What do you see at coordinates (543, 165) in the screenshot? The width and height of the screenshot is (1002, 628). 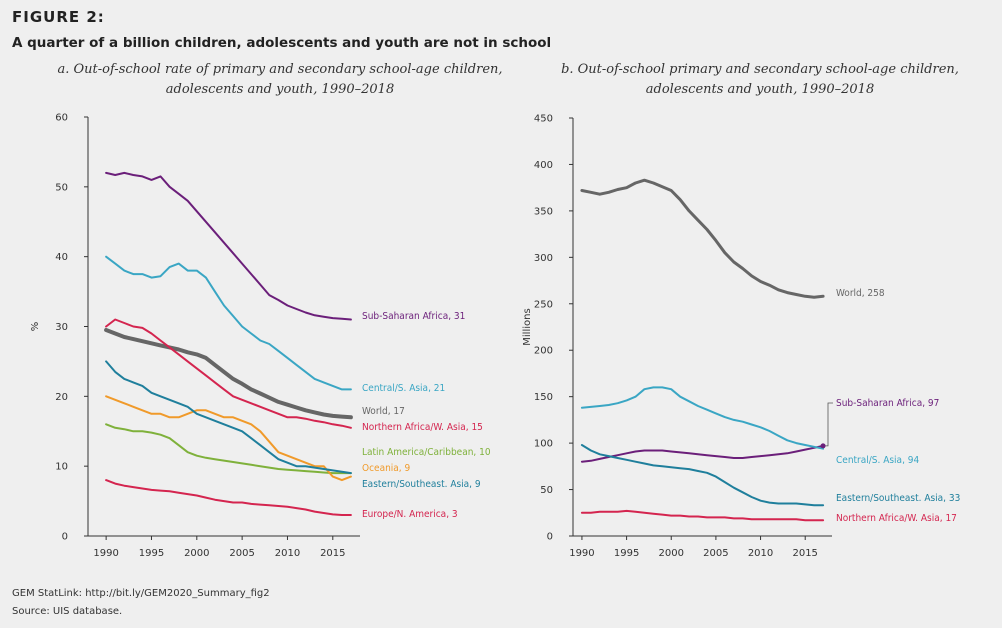 I see `y-tick-label: 400` at bounding box center [543, 165].